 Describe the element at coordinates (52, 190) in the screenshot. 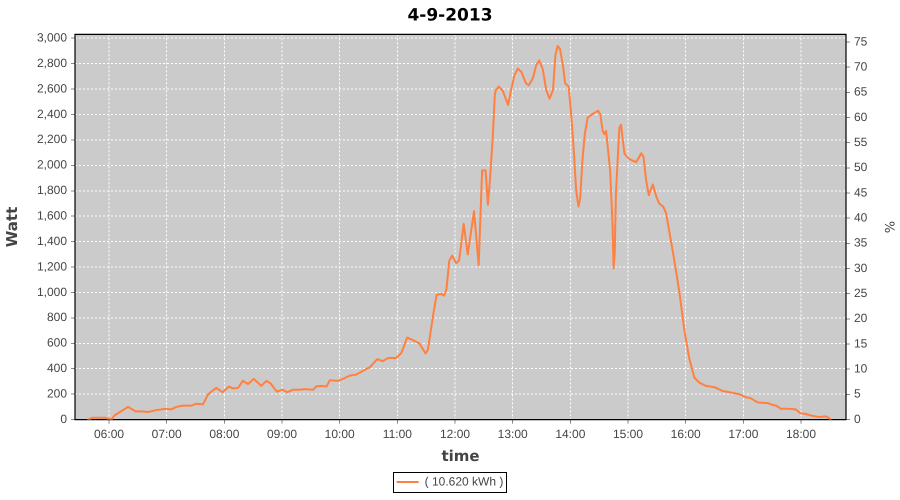

I see `y-tick-label: 1,800` at that location.